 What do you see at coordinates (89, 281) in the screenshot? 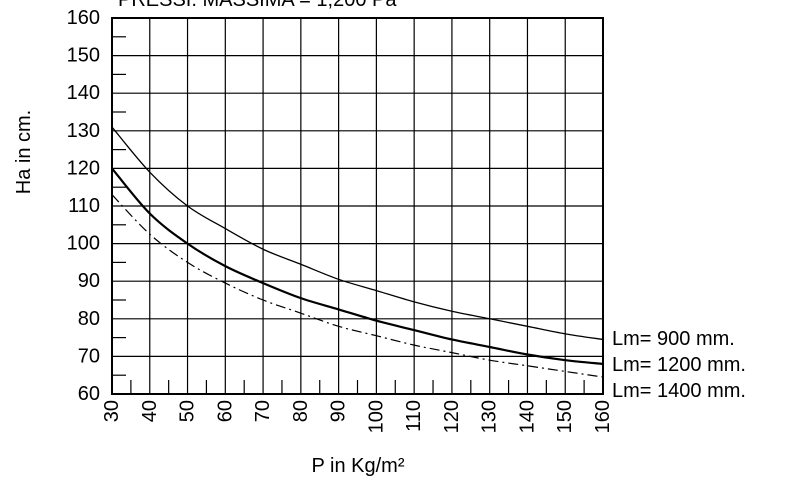
I see `y-tick-label: 90` at bounding box center [89, 281].